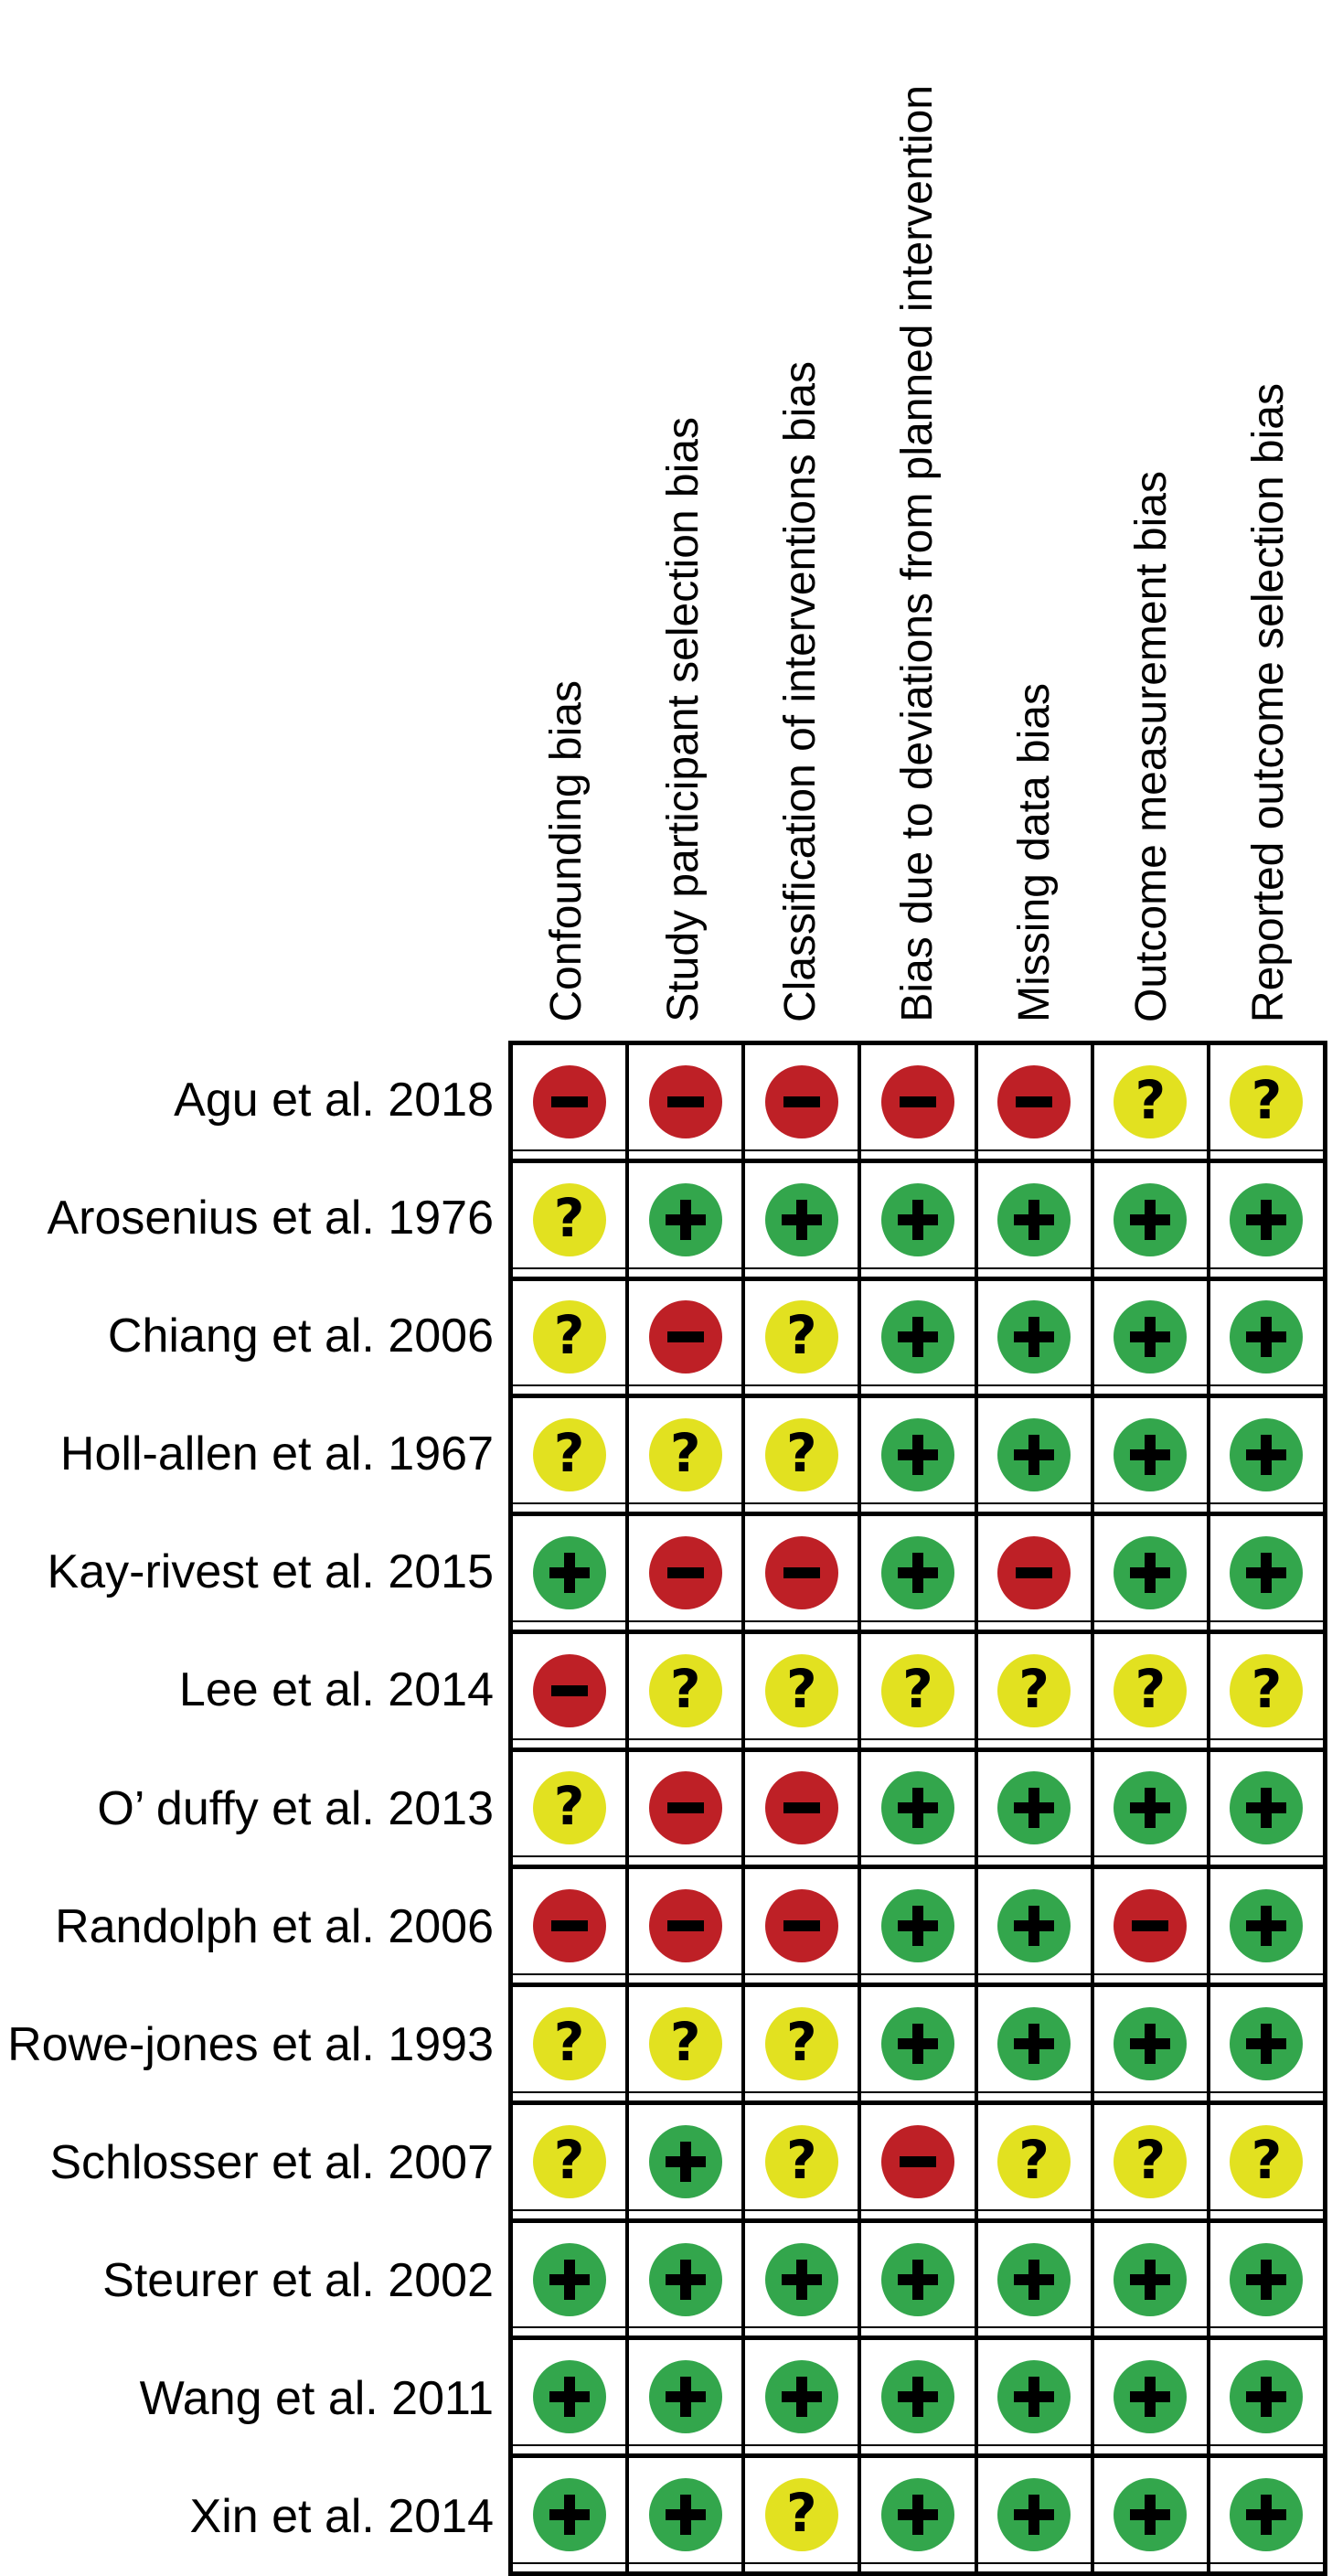 This screenshot has height=2576, width=1332. I want to click on table-row: ??????, so click(918, 1692).